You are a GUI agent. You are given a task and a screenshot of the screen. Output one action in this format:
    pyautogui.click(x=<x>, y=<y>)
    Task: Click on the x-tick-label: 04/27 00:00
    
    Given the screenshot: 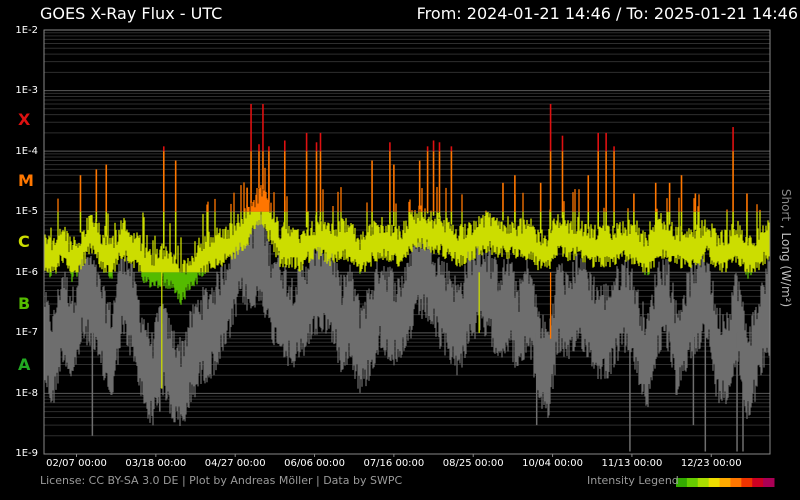 What is the action you would take?
    pyautogui.click(x=235, y=463)
    